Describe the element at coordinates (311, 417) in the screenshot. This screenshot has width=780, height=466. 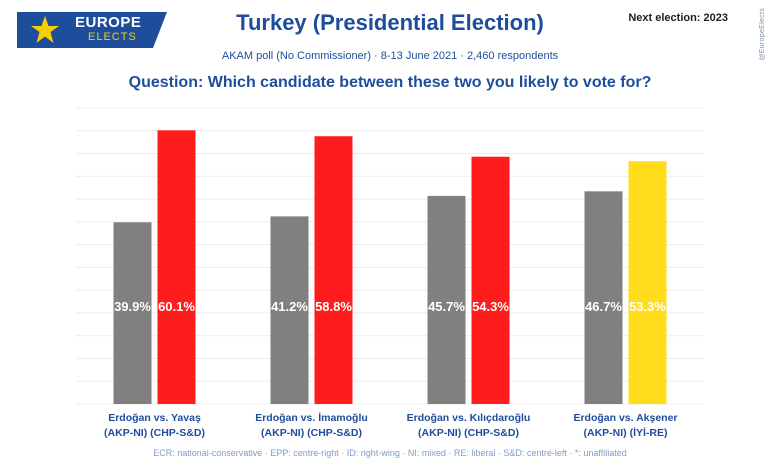
I see `matchup-label: Erdoğan vs. İmamoğlu` at that location.